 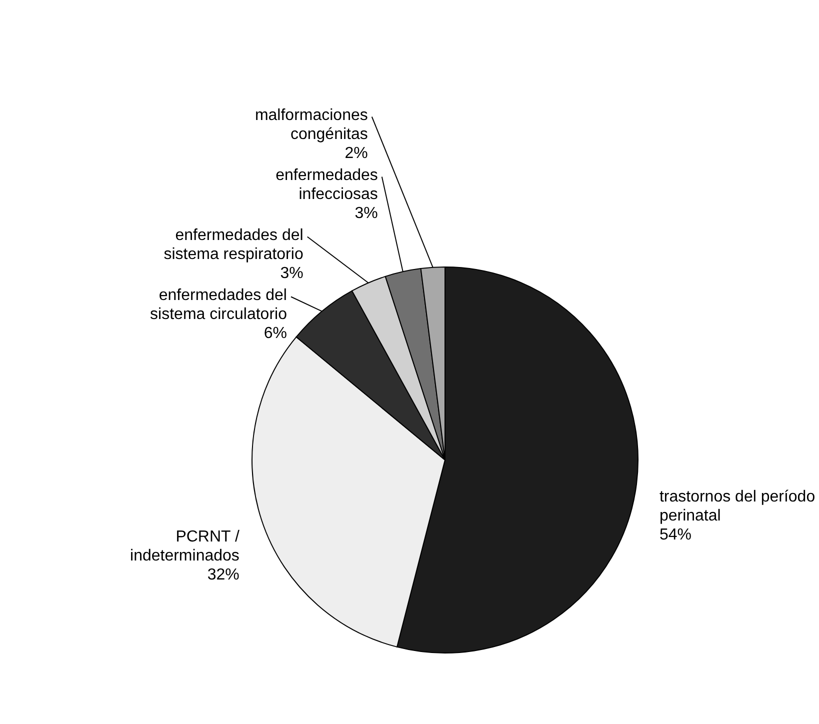 What do you see at coordinates (234, 244) in the screenshot?
I see `slice-label: enfermedades del sistema respiratorio` at bounding box center [234, 244].